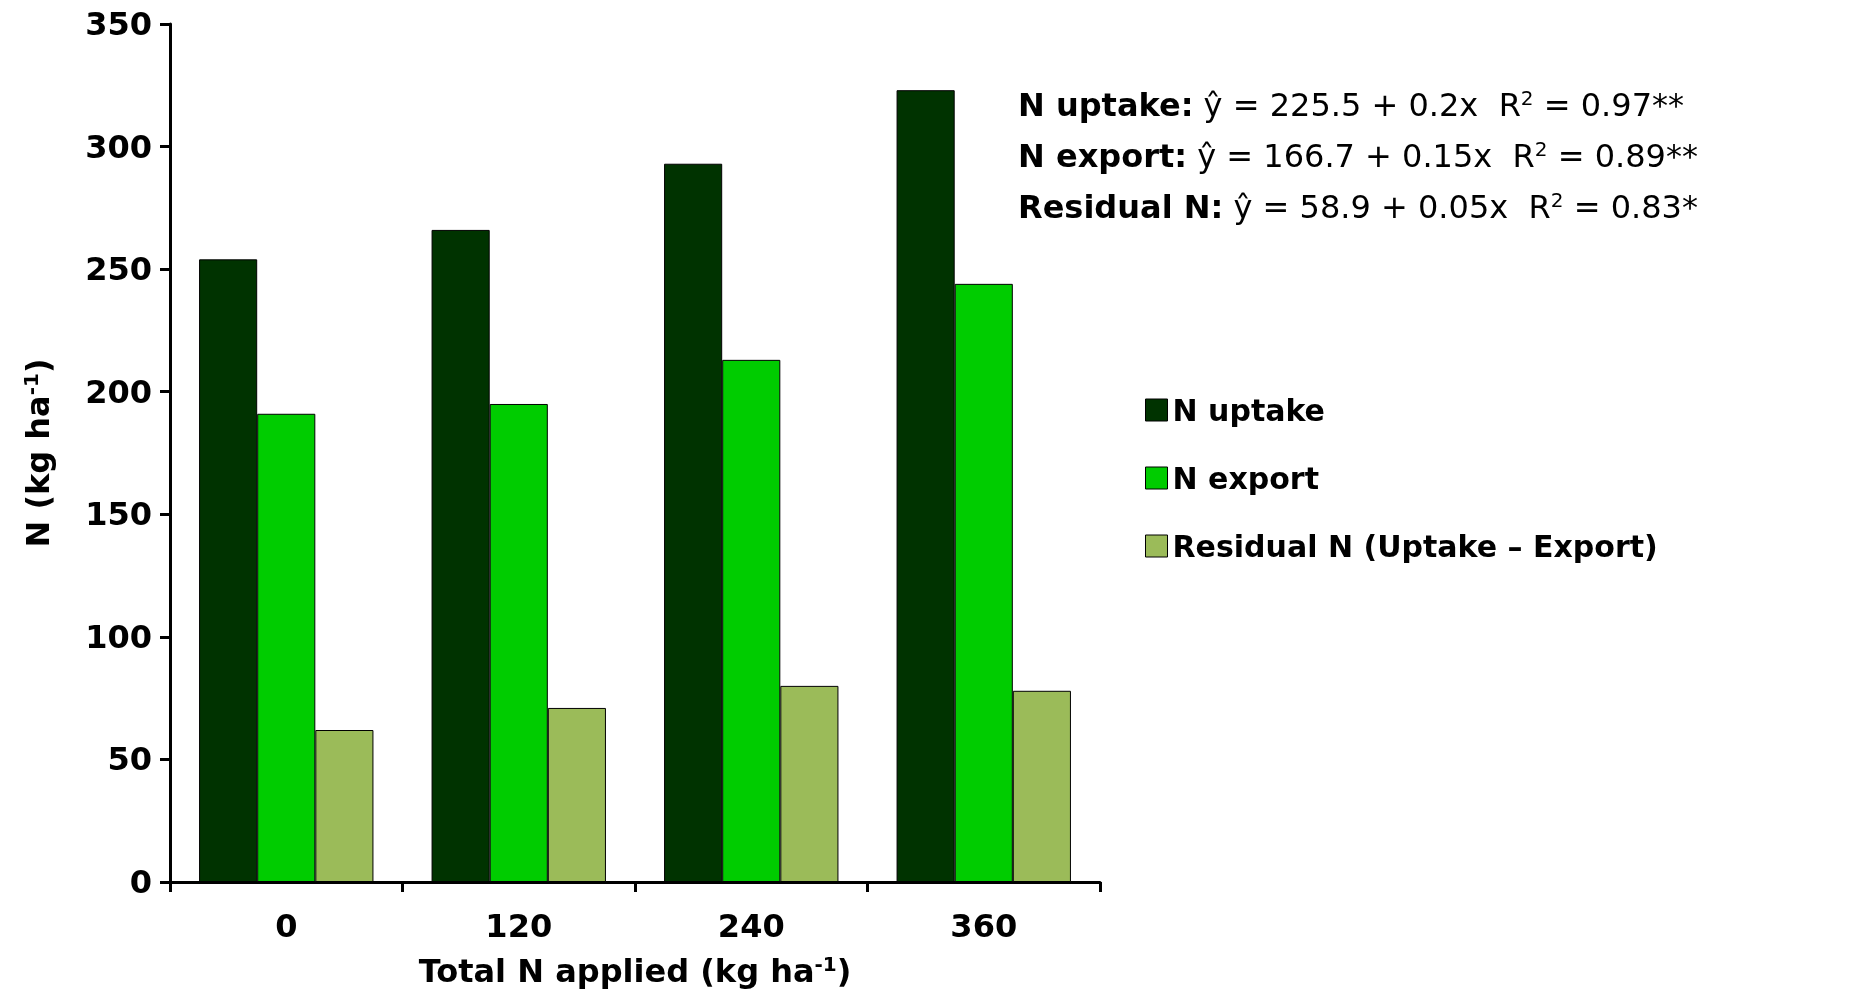 This screenshot has width=1849, height=1005. Describe the element at coordinates (118, 391) in the screenshot. I see `y-tick-label: 200` at that location.